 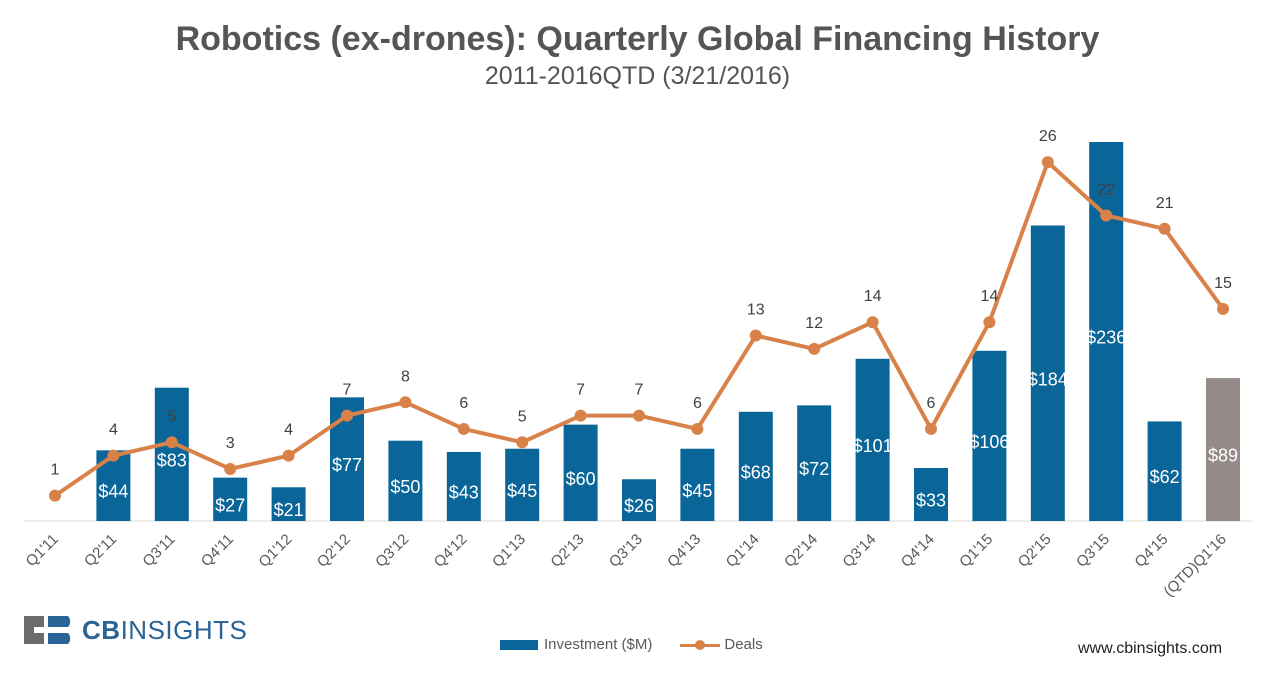 I want to click on deal-count-label: 1, so click(x=55, y=470).